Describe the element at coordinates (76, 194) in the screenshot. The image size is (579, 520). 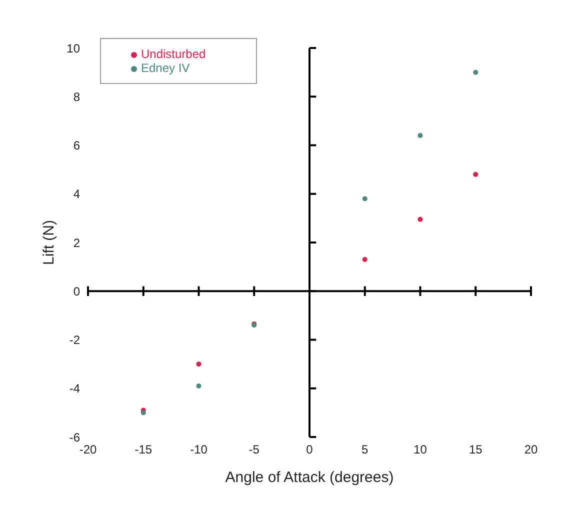
I see `y-tick-label: 4` at that location.